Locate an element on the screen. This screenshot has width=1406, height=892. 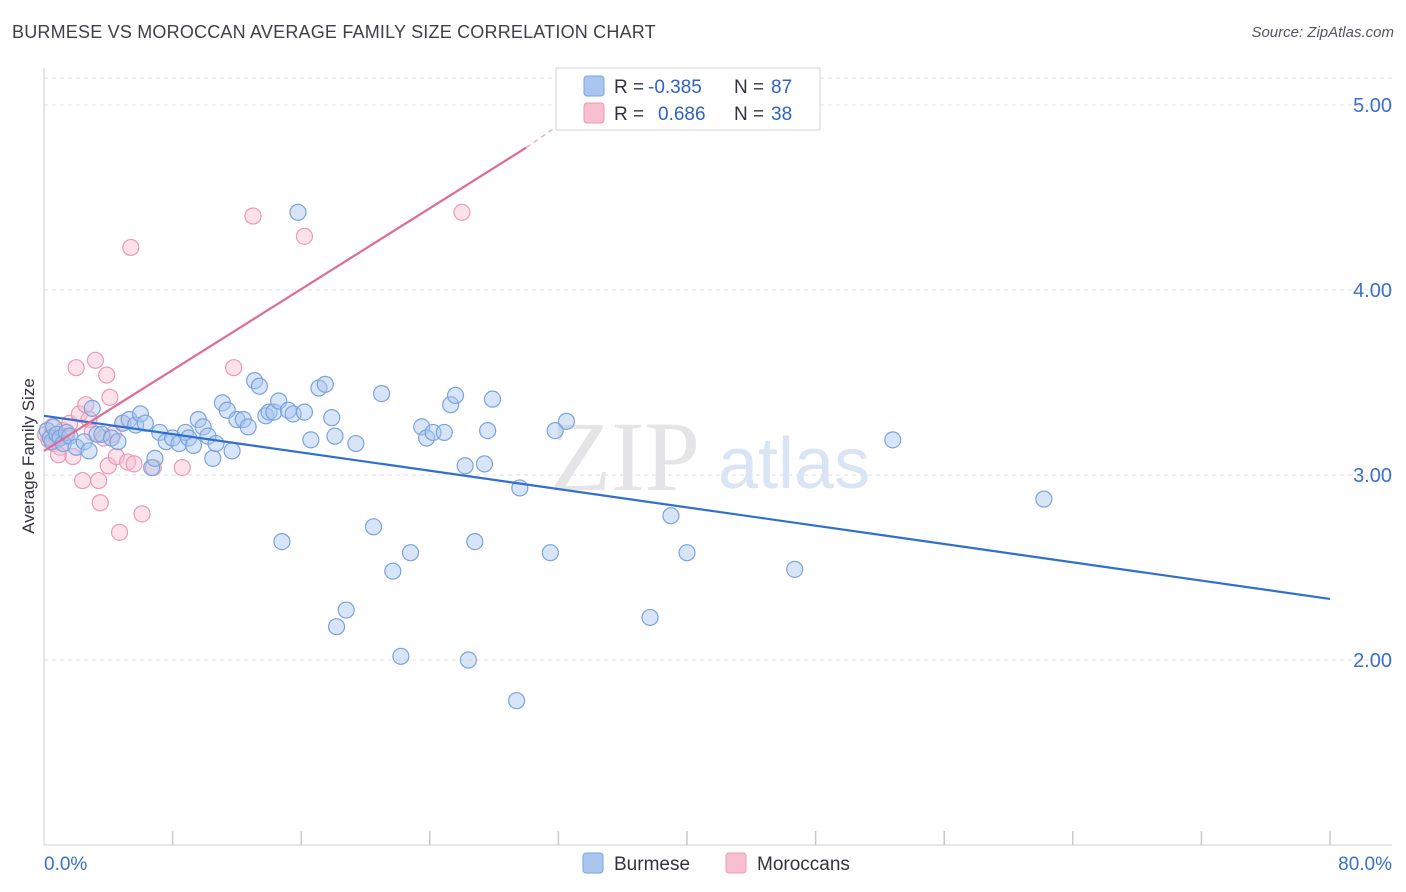
legend-bottom-burmese: Burmese is located at coordinates (652, 864).